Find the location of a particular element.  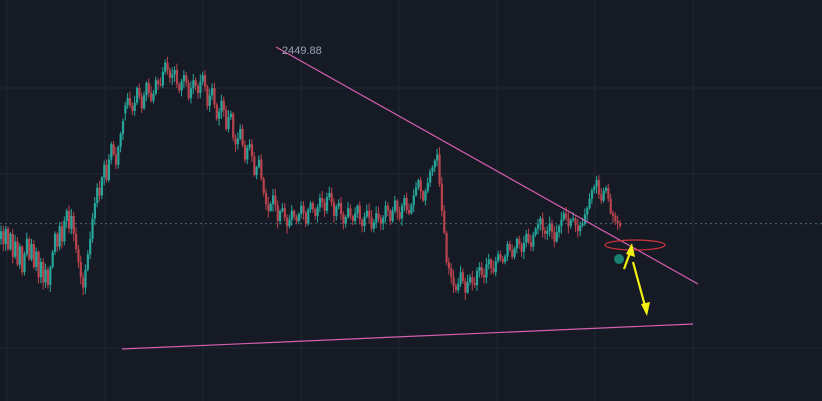

price-marker-dot is located at coordinates (619, 259).